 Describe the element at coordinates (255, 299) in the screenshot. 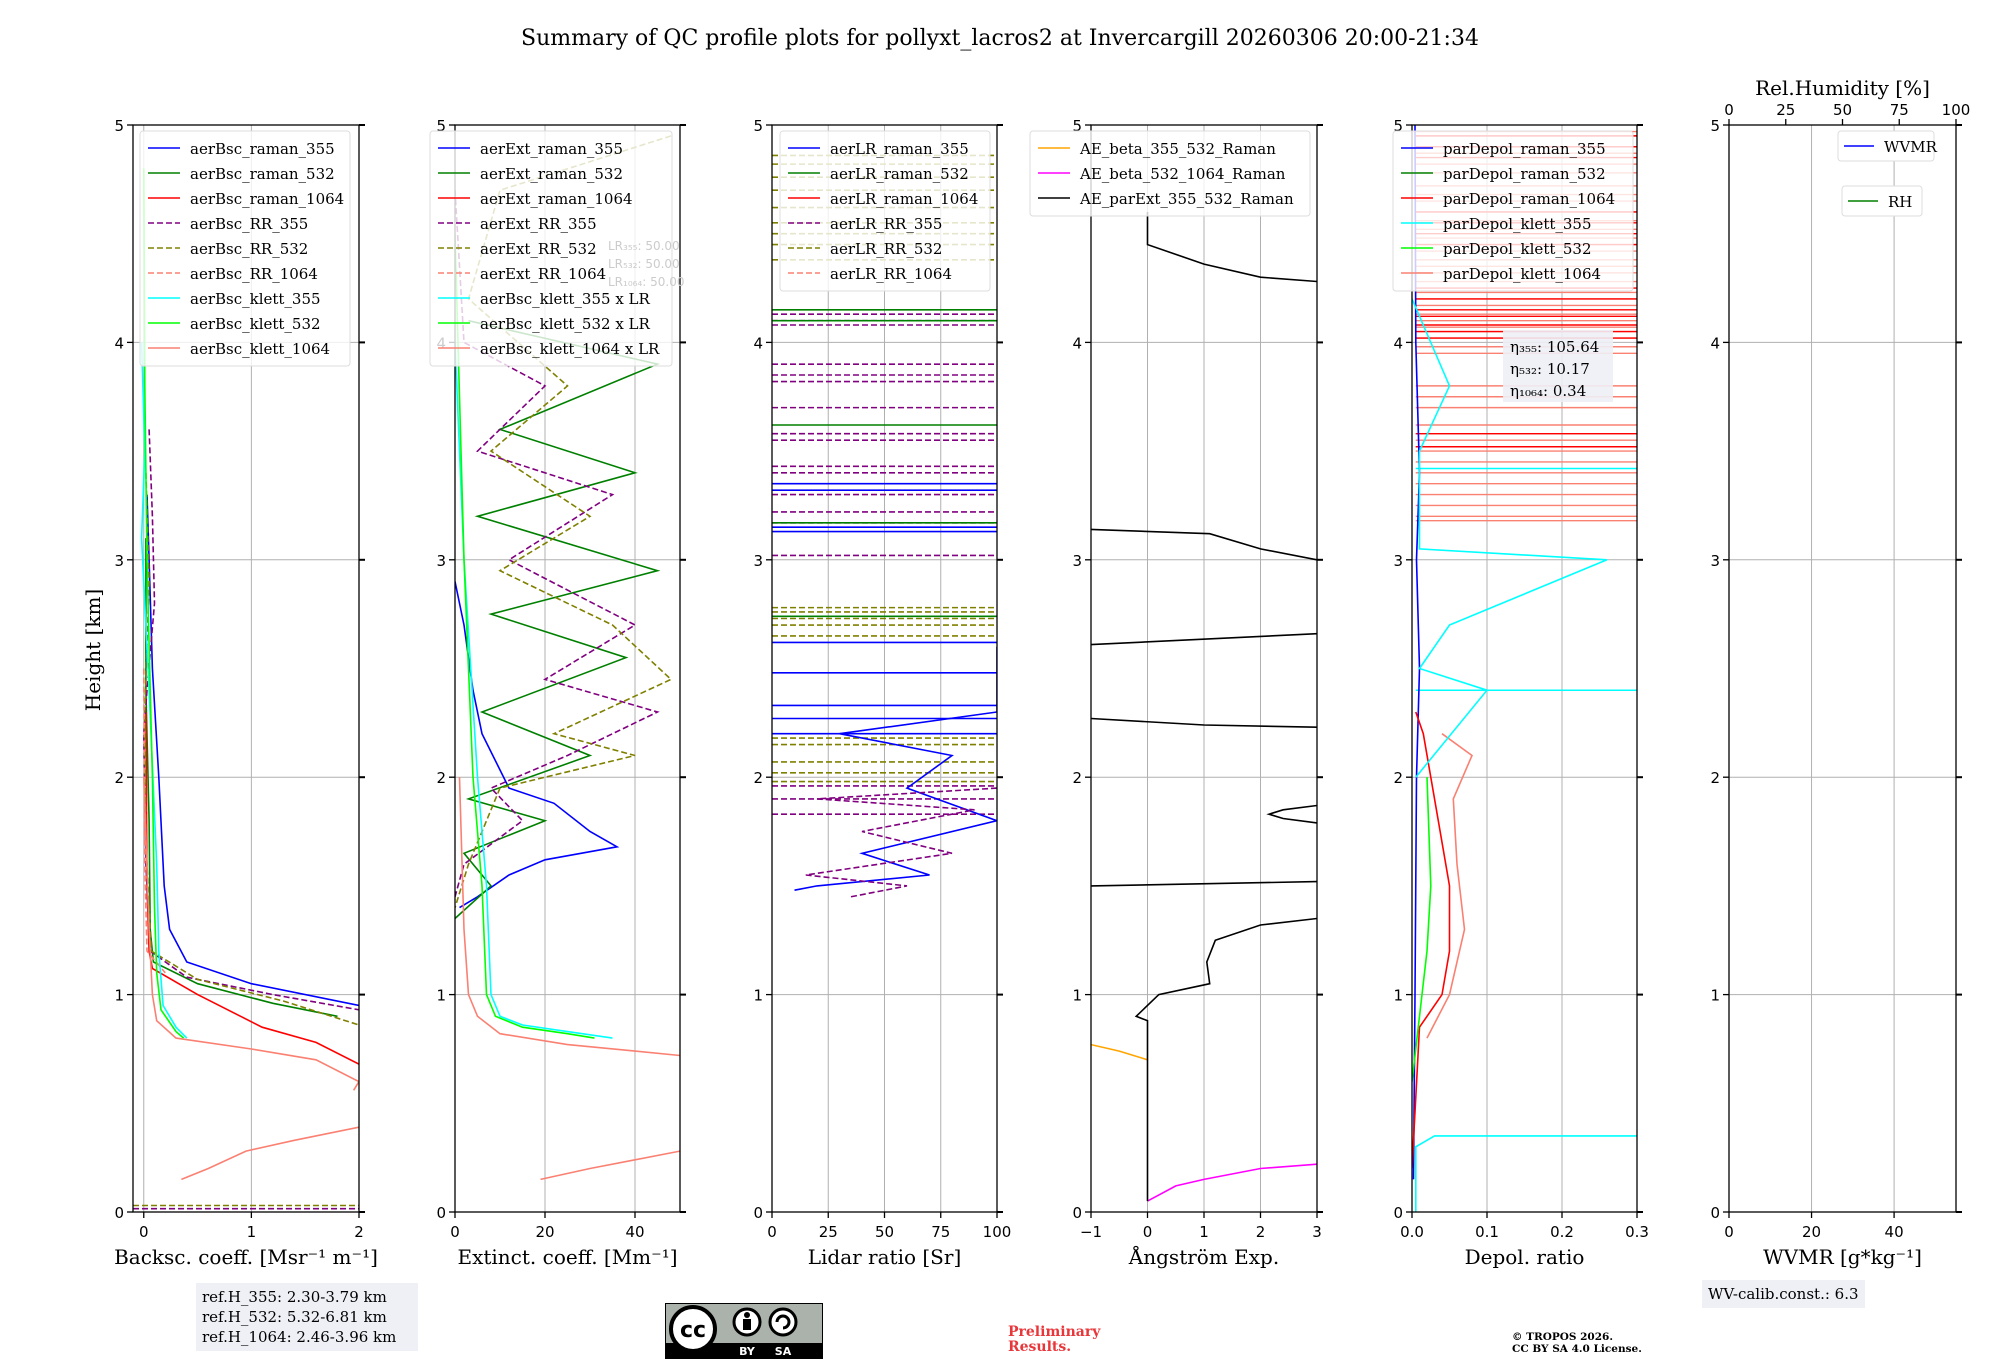

I see `legend-label: aerBsc_klett_355` at that location.